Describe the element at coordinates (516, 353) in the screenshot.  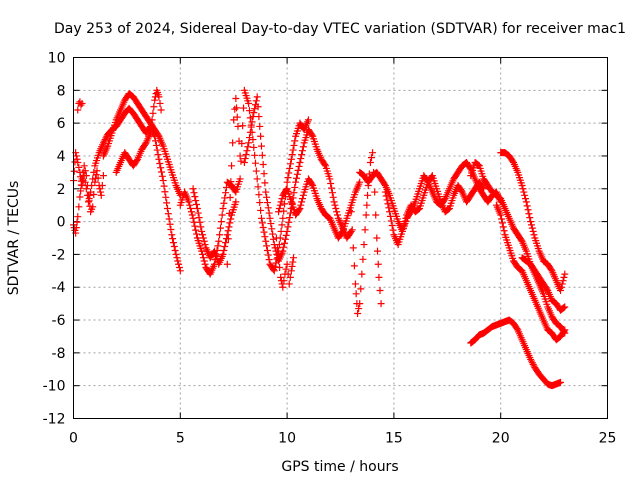
I see `series-arc-r` at that location.